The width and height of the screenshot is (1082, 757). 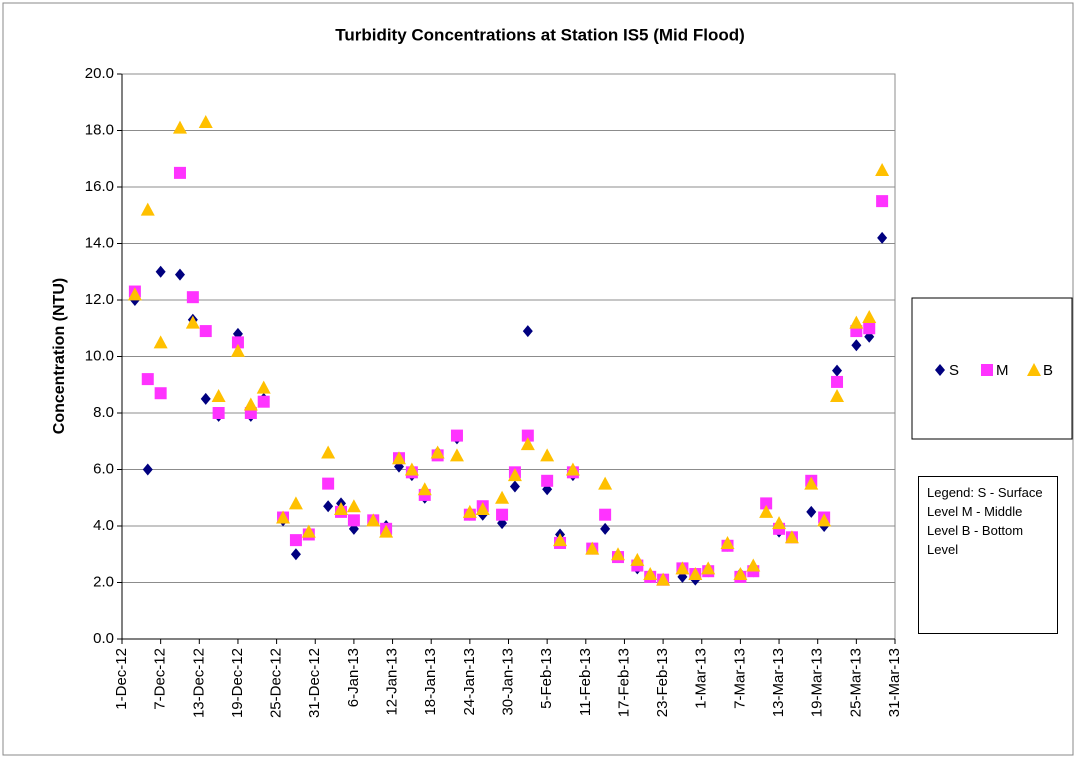 I want to click on y-tick-label: 4.0, so click(x=103, y=525).